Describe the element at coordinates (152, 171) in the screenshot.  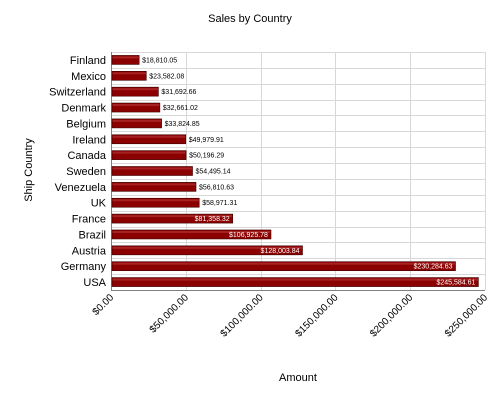
I see `bar-sweden` at that location.